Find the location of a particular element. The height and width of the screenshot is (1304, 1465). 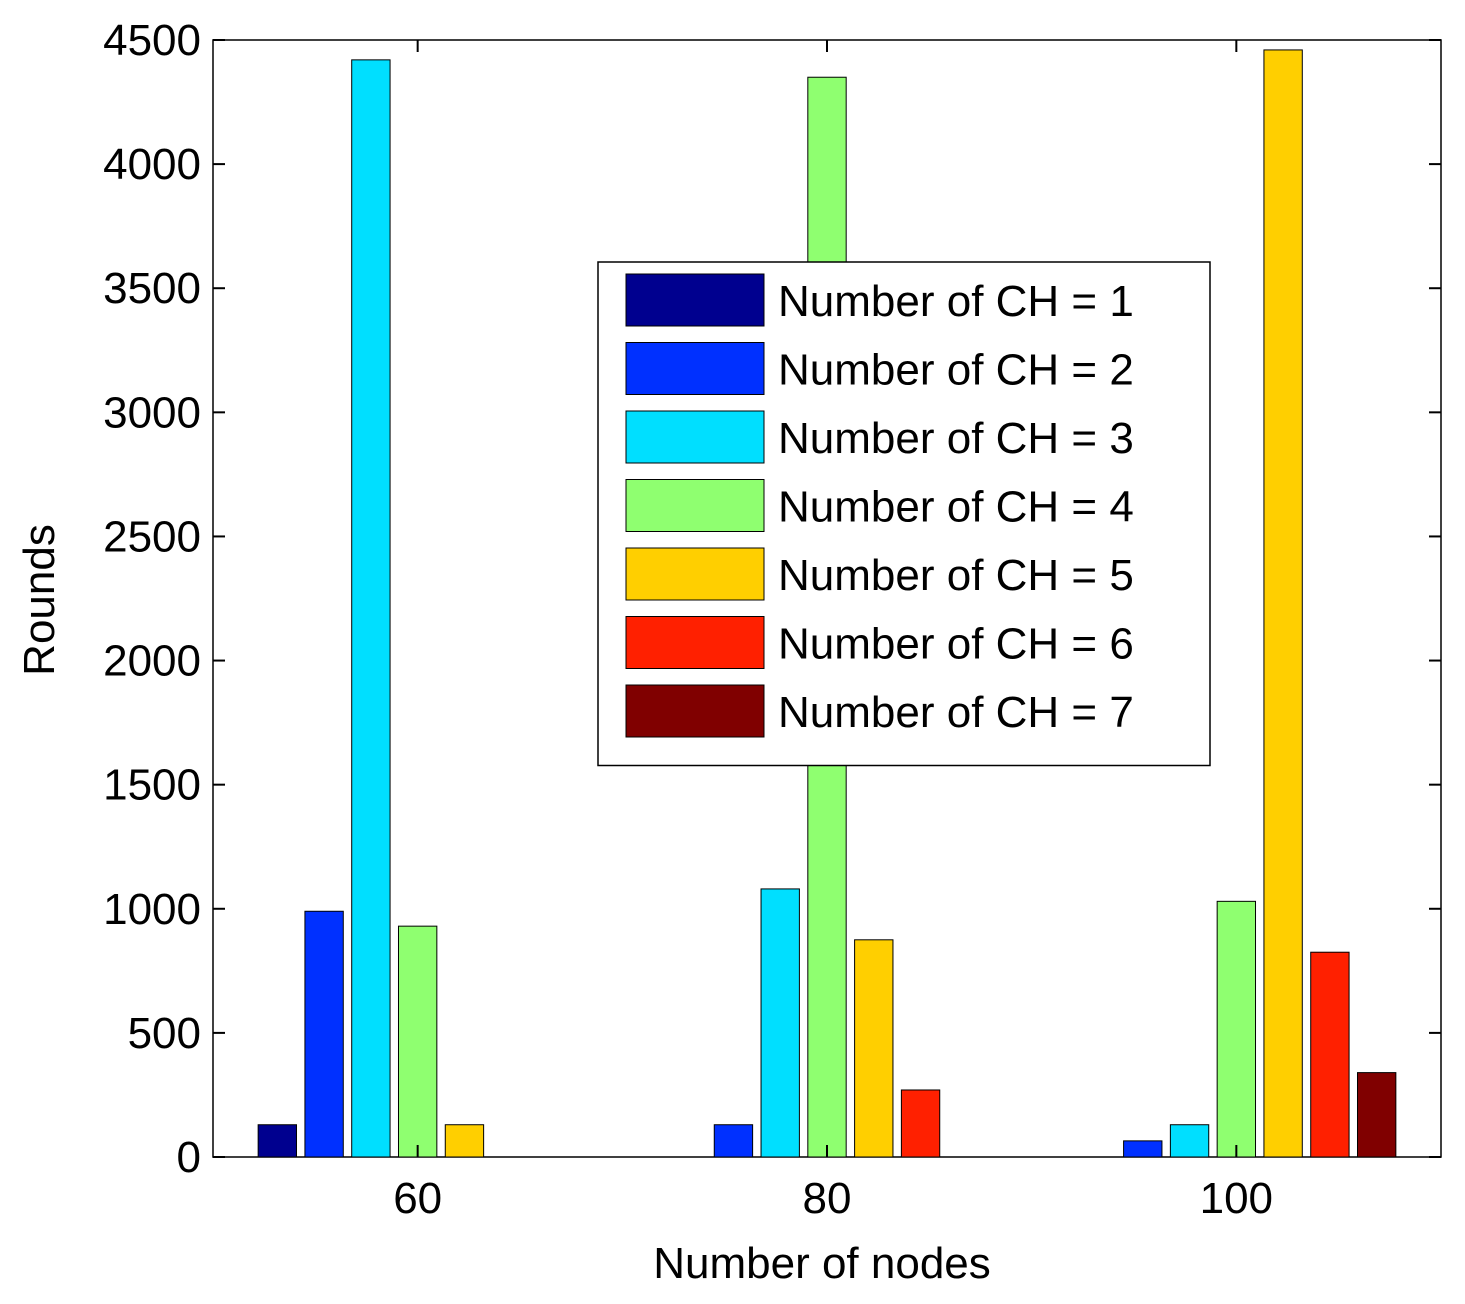

y-tick-label: 4500 is located at coordinates (152, 40).